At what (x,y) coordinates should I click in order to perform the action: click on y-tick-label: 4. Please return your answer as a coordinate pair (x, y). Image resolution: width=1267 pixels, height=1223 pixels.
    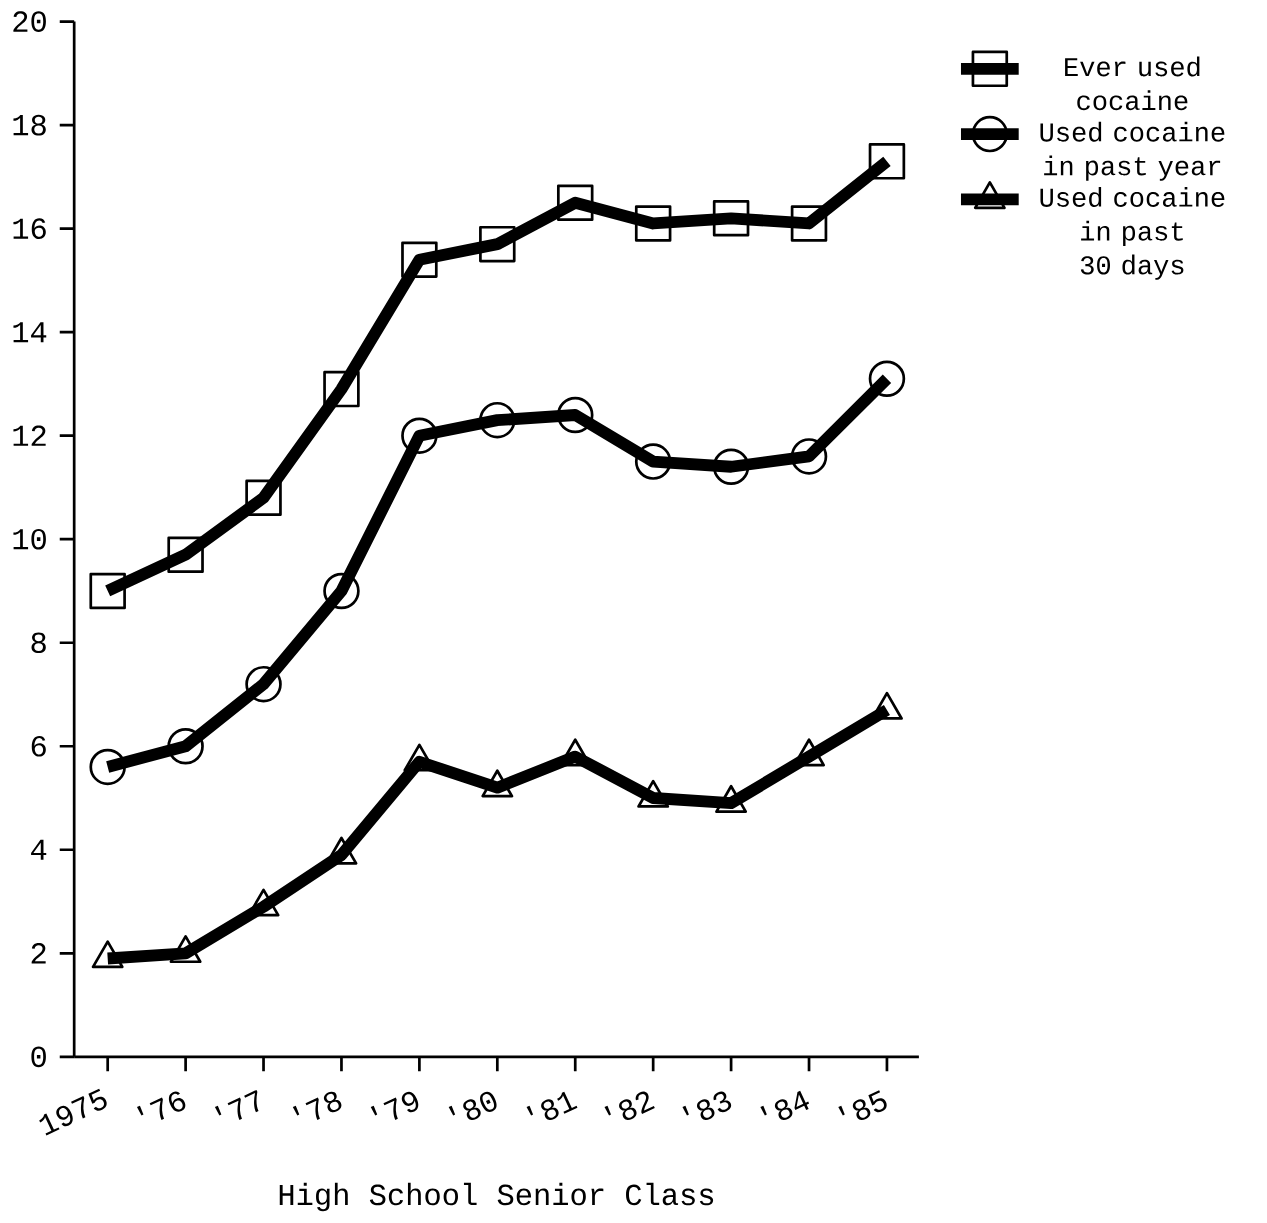
    Looking at the image, I should click on (39, 850).